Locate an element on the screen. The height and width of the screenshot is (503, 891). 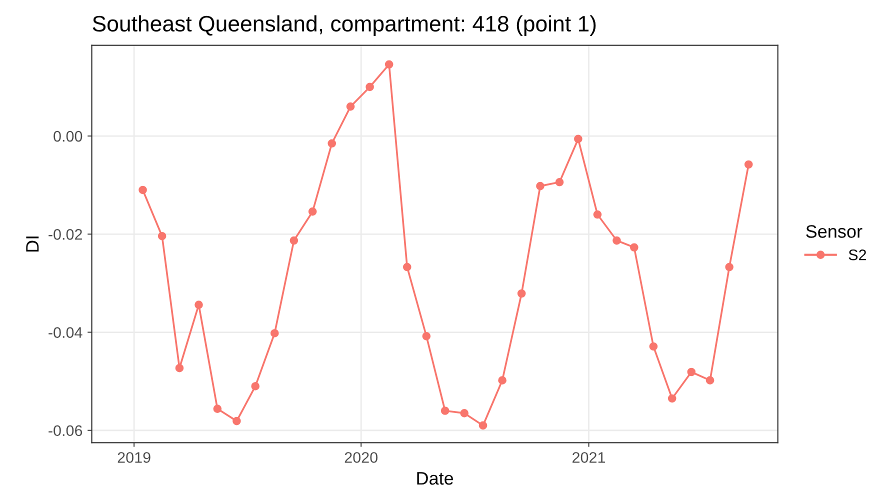
y-tick-label: -0.02 is located at coordinates (65, 234).